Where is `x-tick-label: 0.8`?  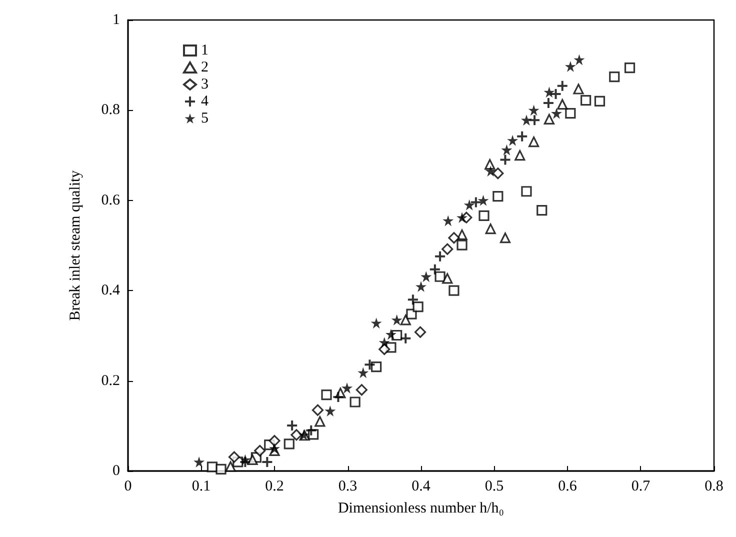
x-tick-label: 0.8 is located at coordinates (714, 486).